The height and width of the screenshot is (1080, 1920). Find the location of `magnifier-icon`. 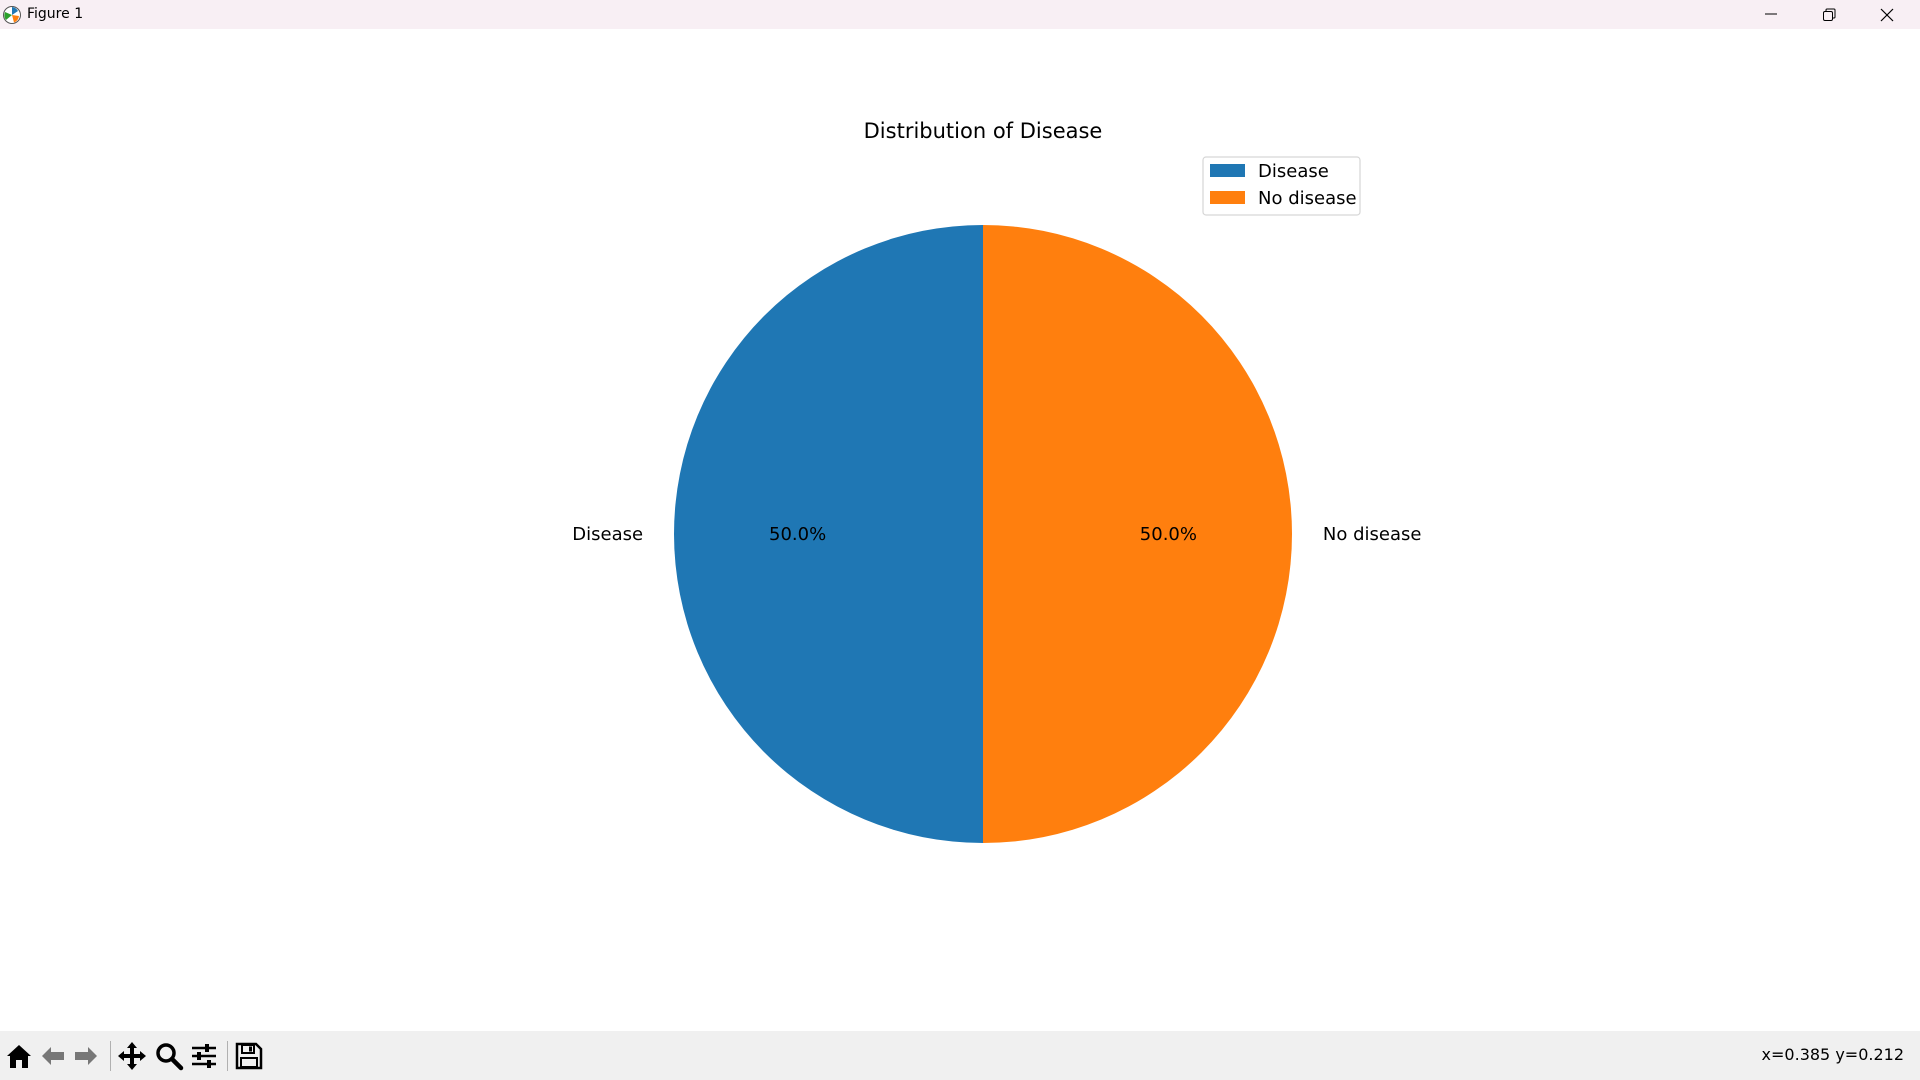

magnifier-icon is located at coordinates (170, 1057).